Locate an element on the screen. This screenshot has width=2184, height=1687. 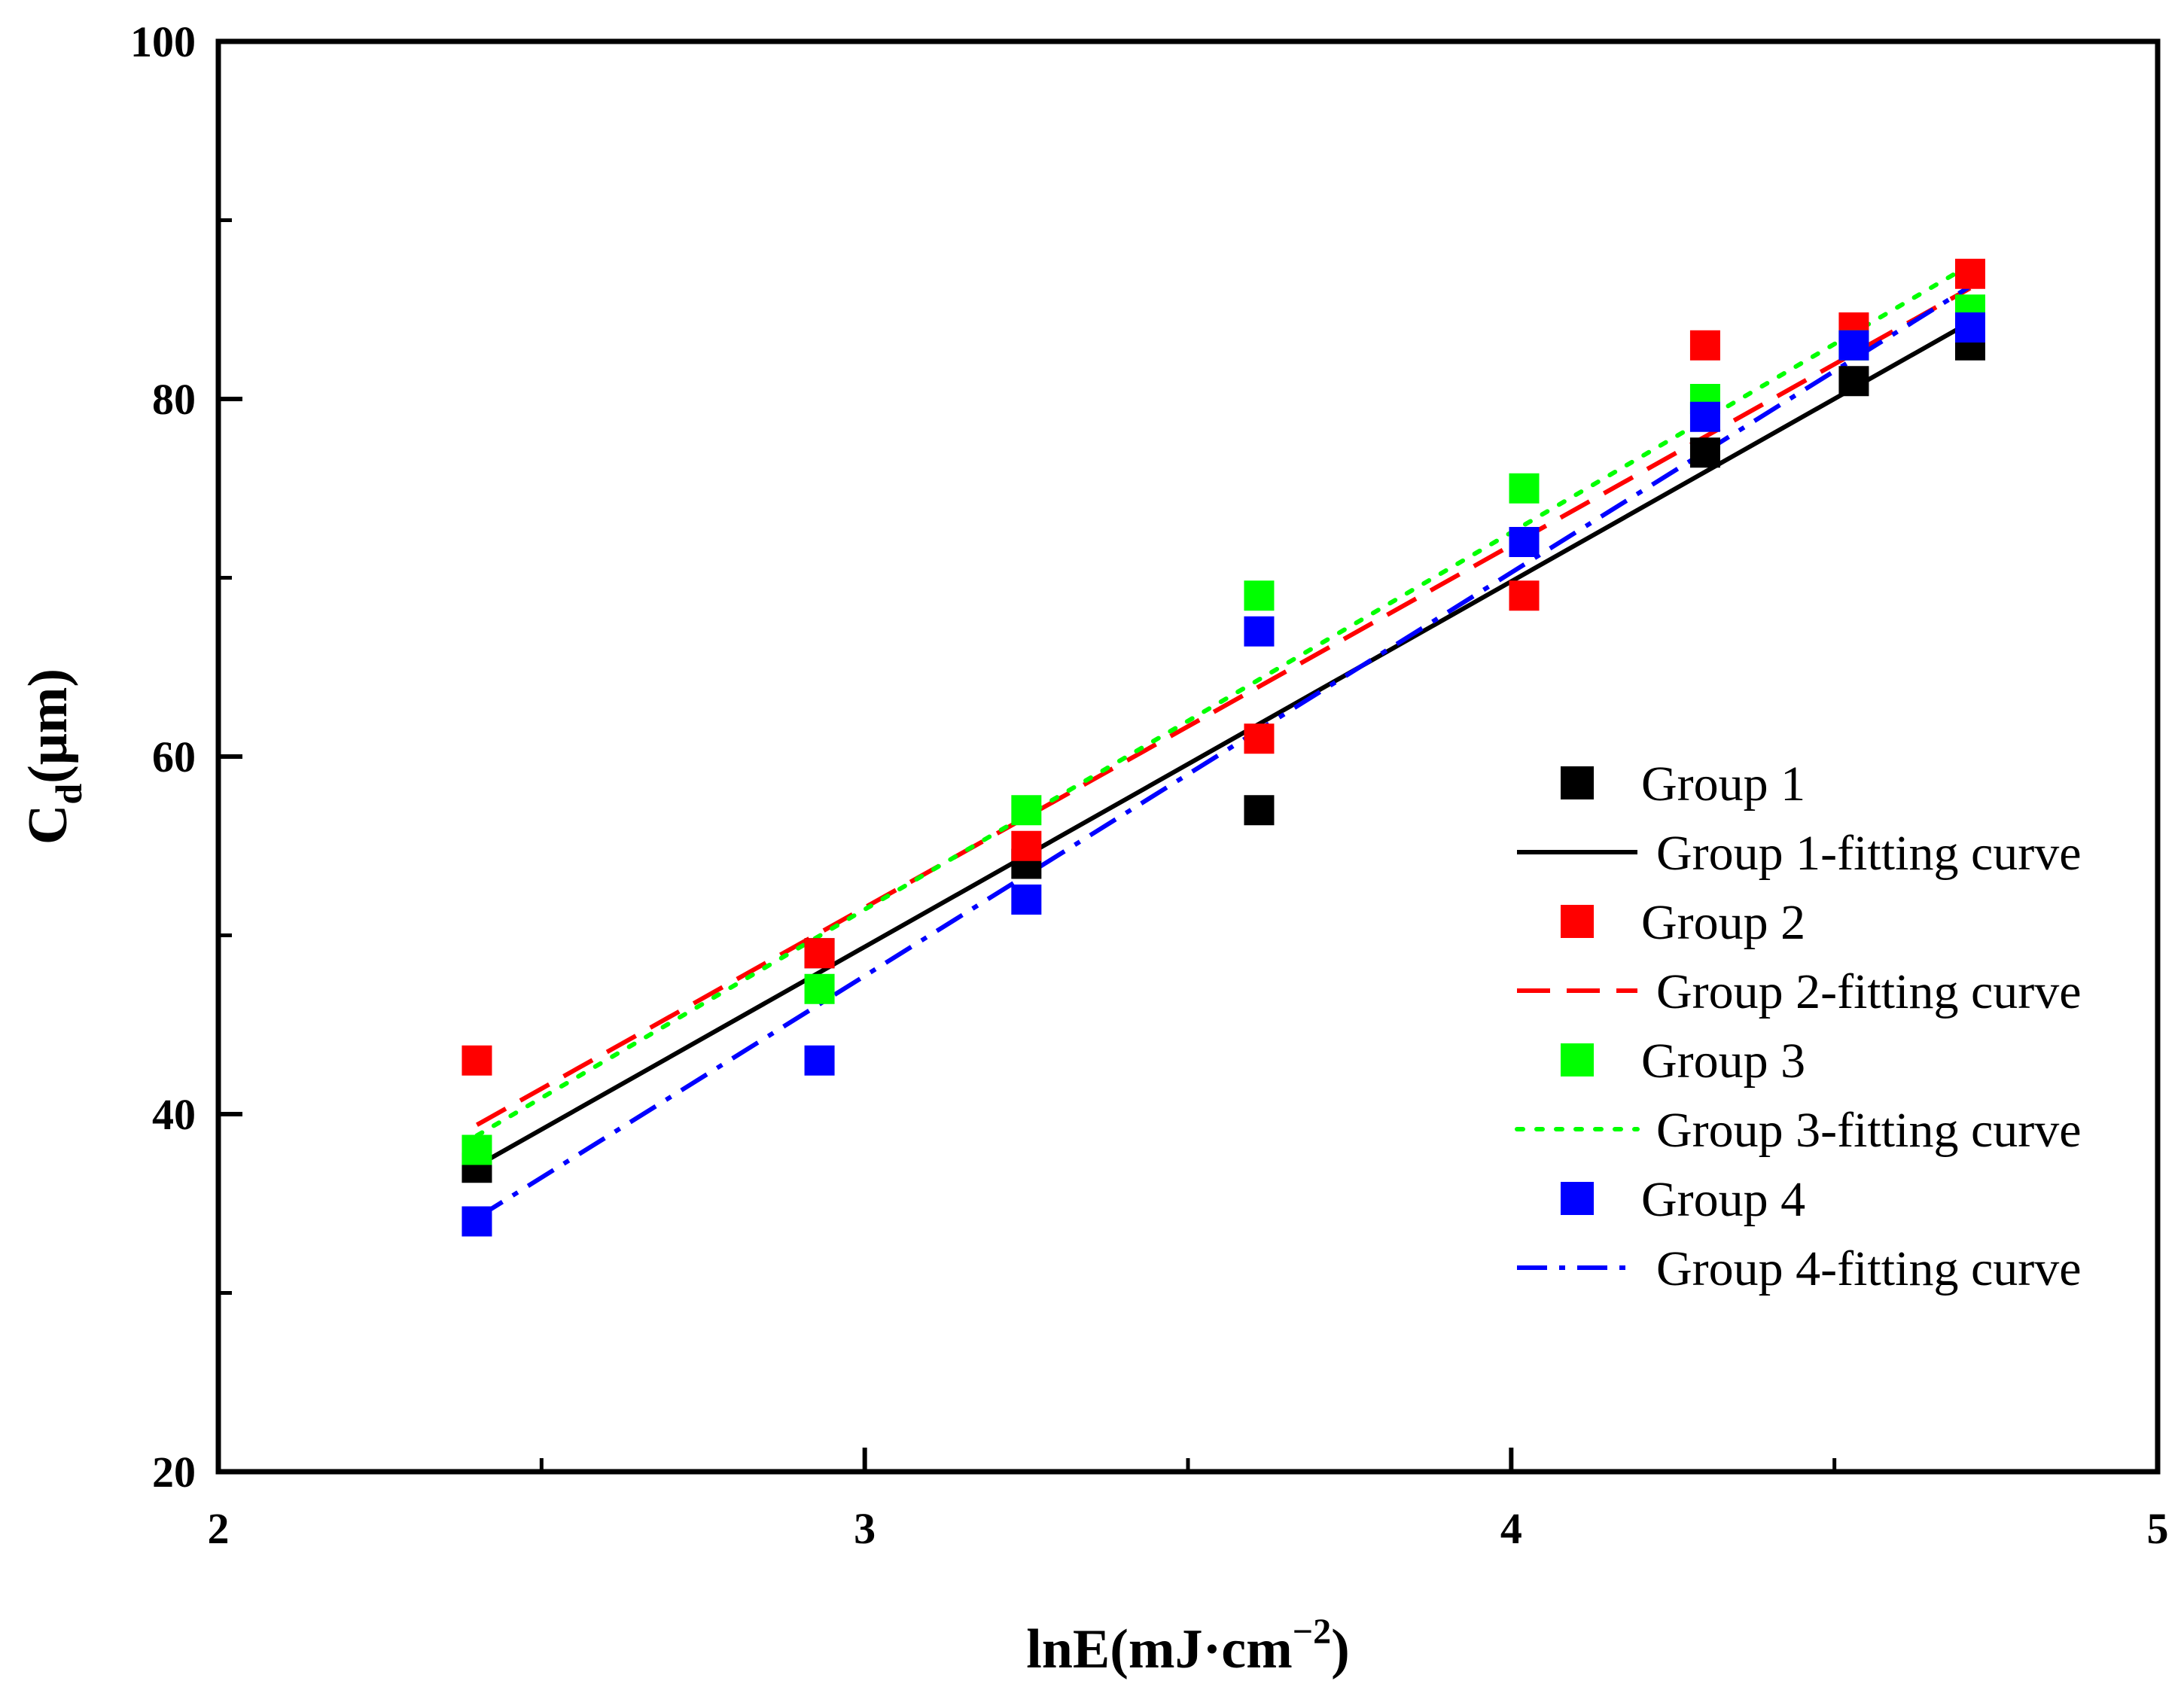
legend-fit-label-group-3: Group 3-fitting curve is located at coordinates (1869, 1130).